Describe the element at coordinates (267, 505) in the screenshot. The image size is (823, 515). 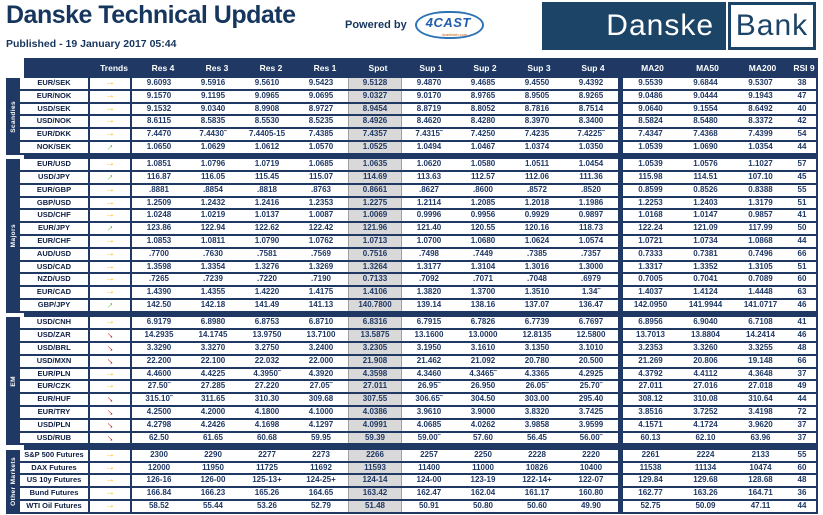
I see `cell-res2: 53.26` at that location.